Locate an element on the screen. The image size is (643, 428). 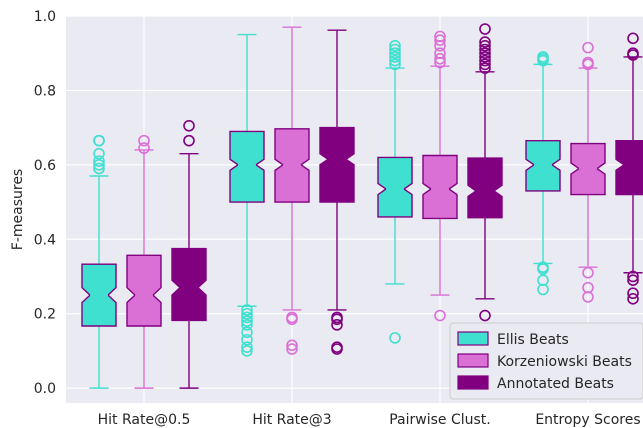
x-tick-label: Hit Rate@0.5 is located at coordinates (144, 420).